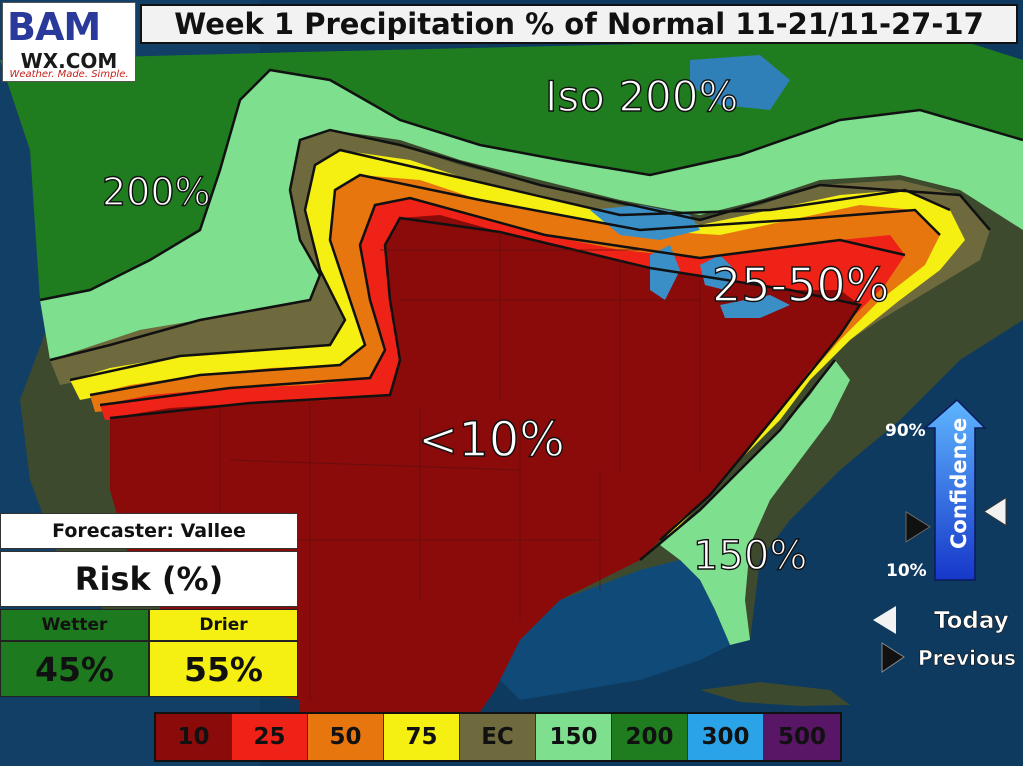  I want to click on label-central: <10%, so click(491, 439).